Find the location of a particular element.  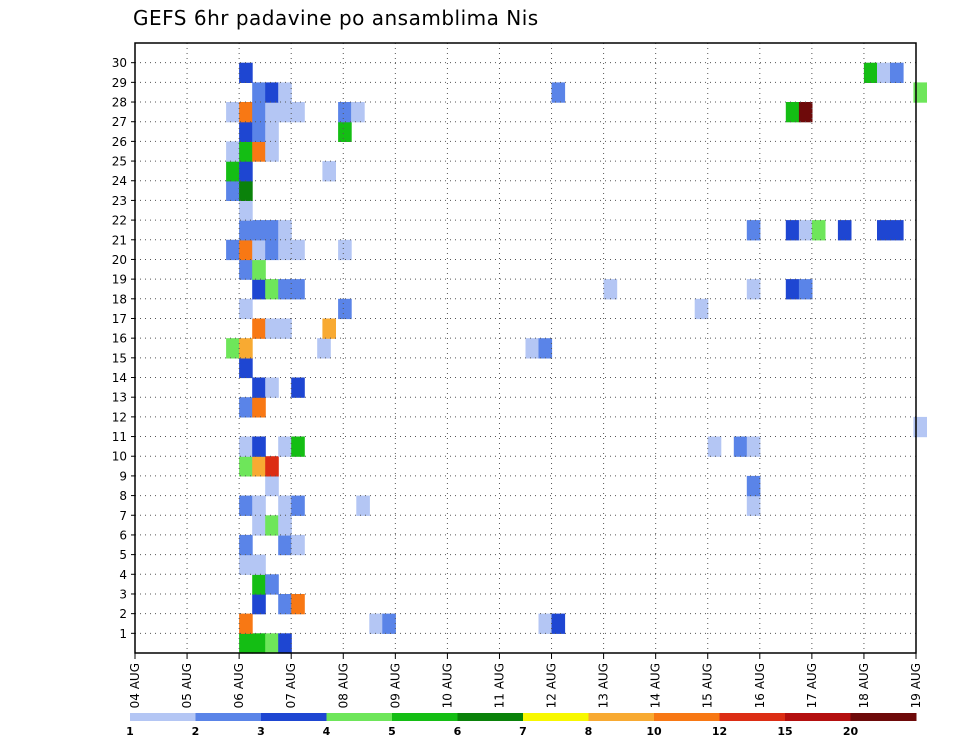

y-tick-label: 12 is located at coordinates (119, 417).